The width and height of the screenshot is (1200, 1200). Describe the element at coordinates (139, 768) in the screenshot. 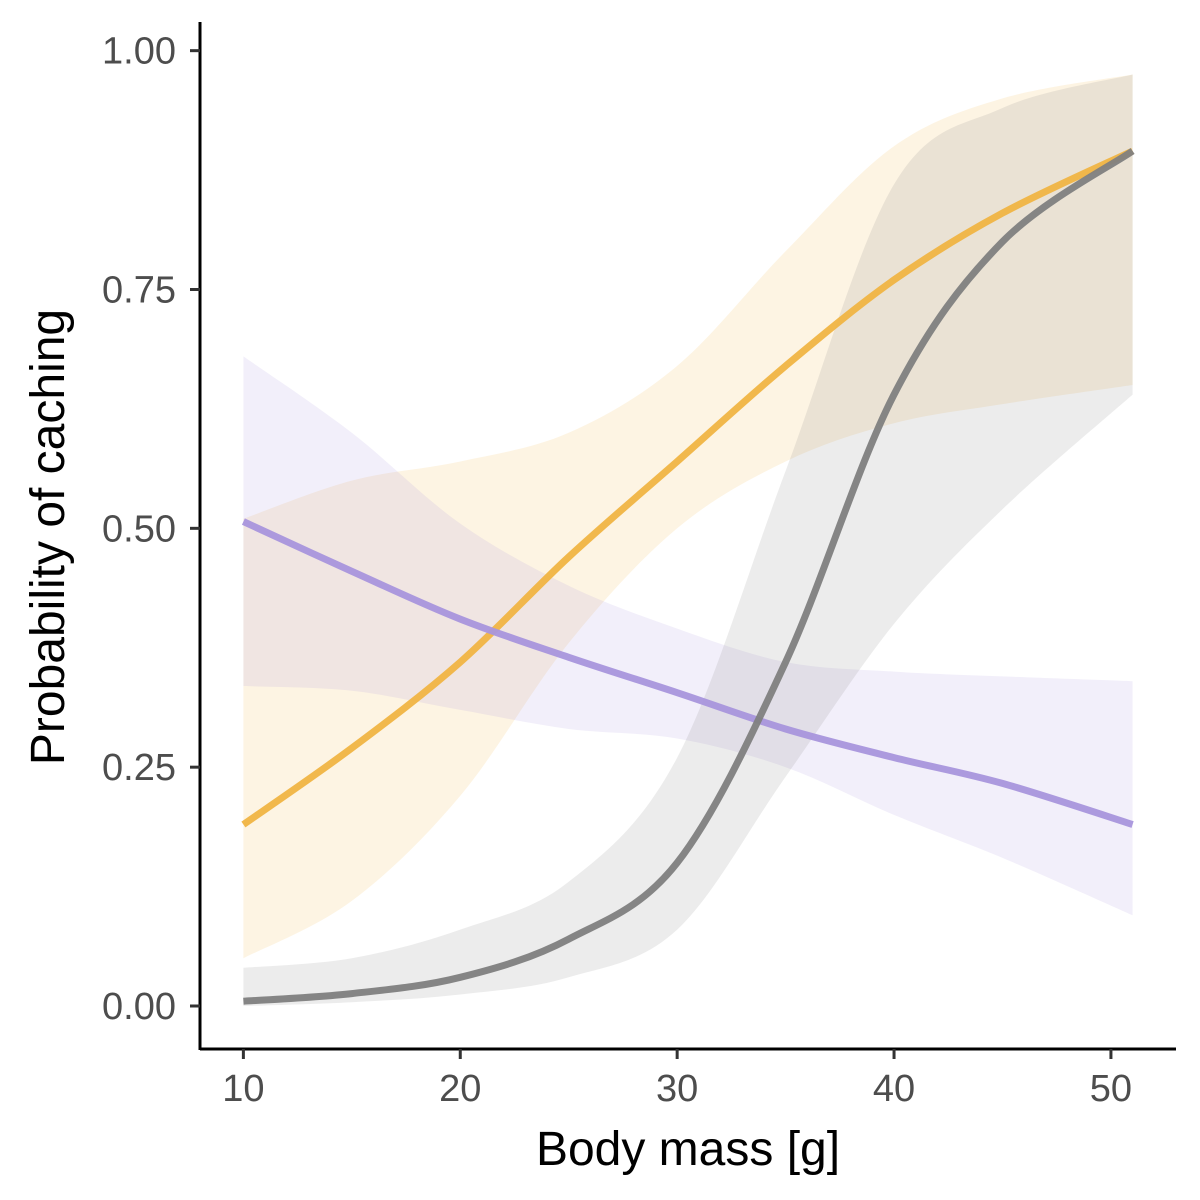

I see `y-tick-label: 0.25` at that location.